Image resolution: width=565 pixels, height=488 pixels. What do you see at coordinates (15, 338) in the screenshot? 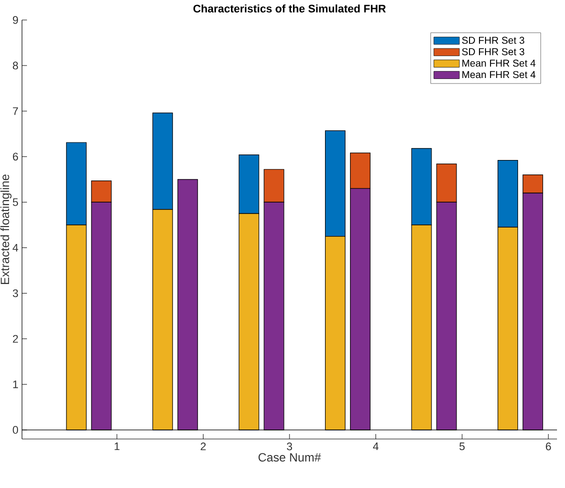
I see `y-tick-label: 2` at bounding box center [15, 338].